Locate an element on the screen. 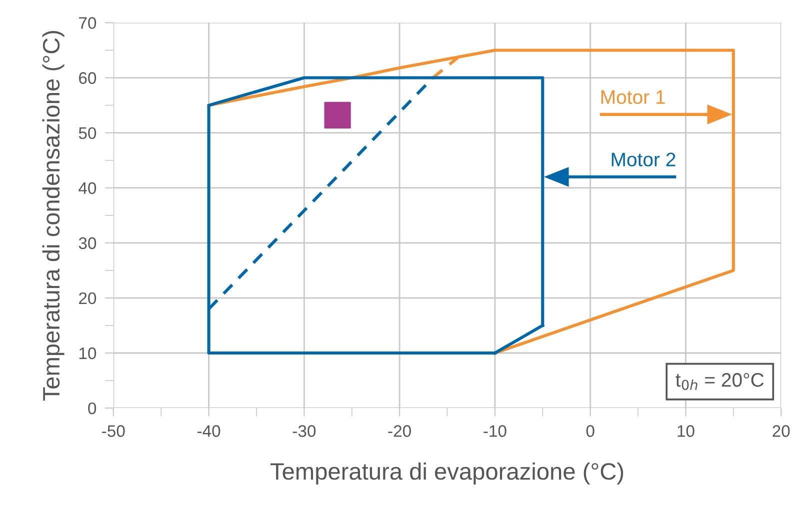 The height and width of the screenshot is (505, 793). y-tick-label: 60 is located at coordinates (87, 78).